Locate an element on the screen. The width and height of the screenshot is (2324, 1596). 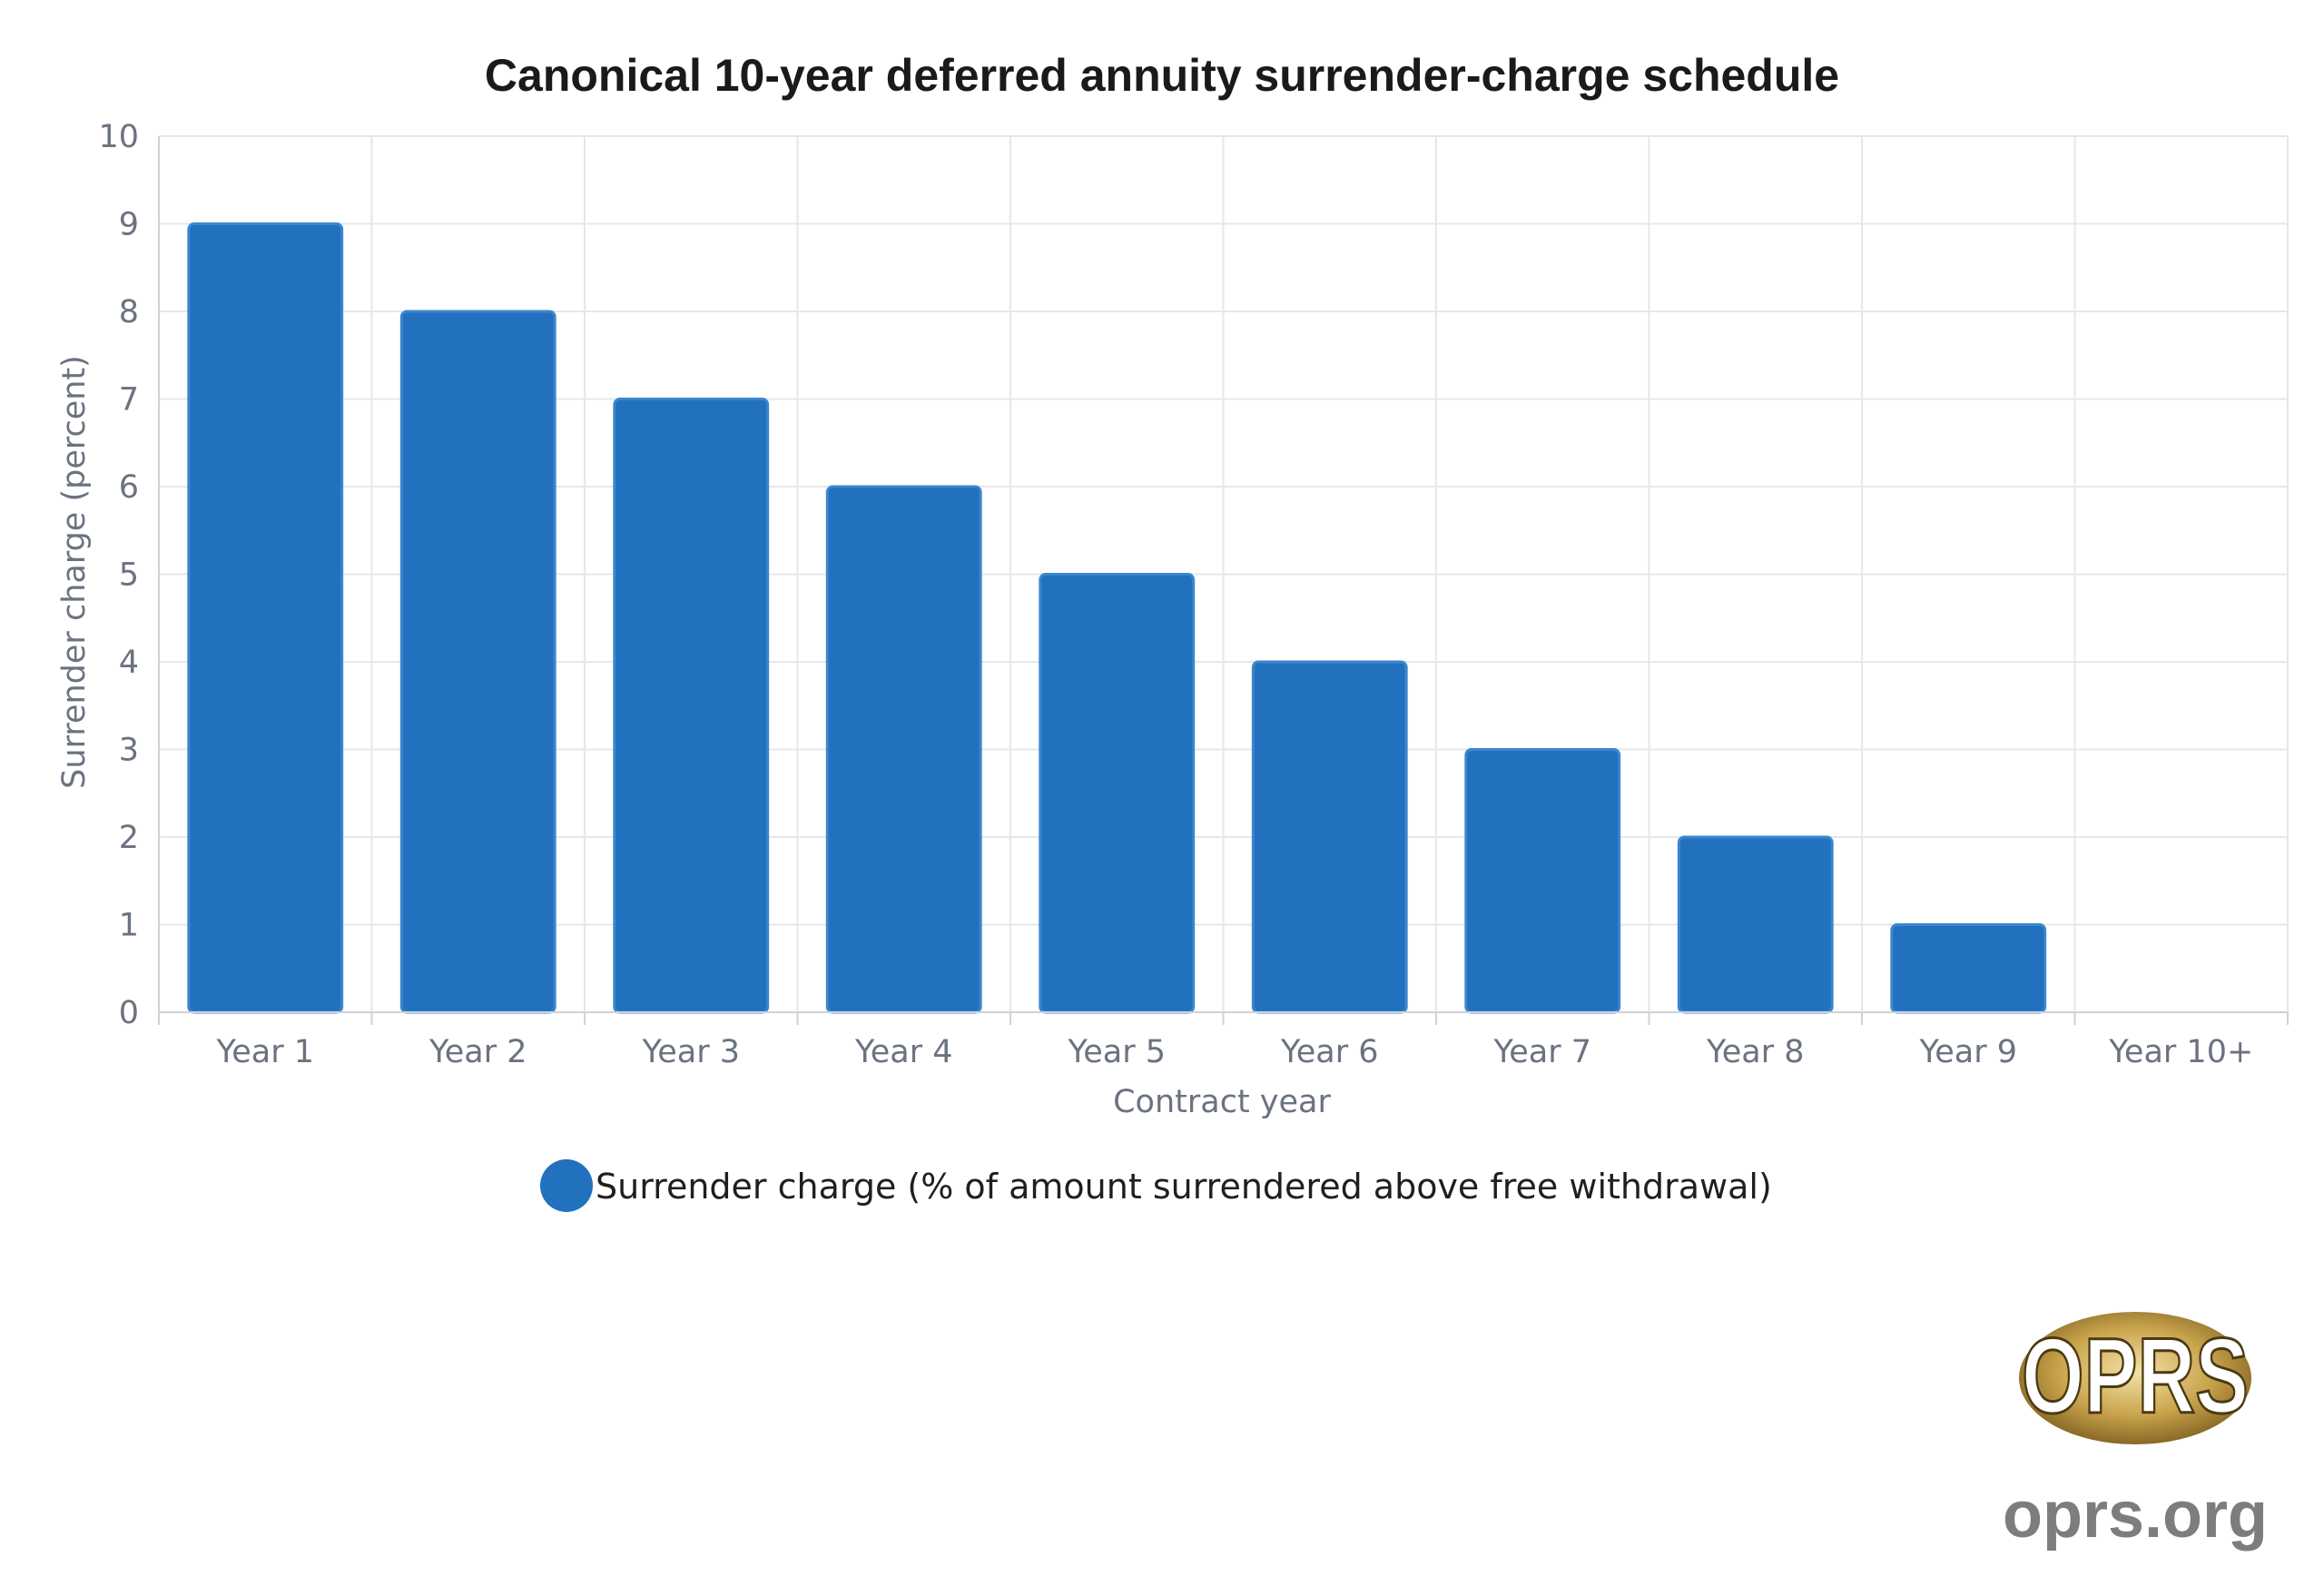
y-tick-label: 8 is located at coordinates (129, 312).